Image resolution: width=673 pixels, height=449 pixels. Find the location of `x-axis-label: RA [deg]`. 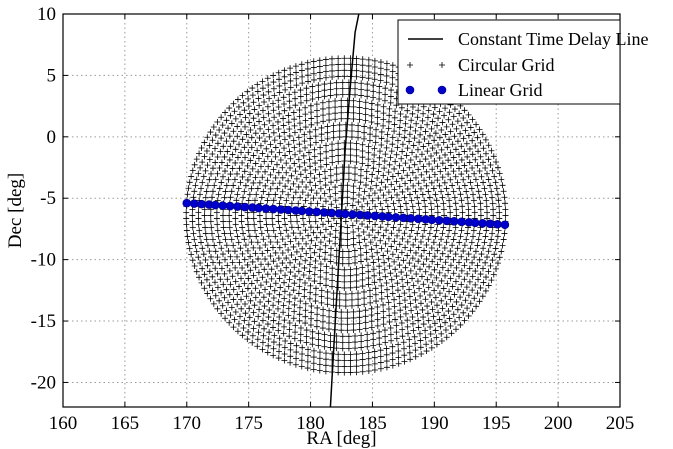

x-axis-label: RA [deg] is located at coordinates (341, 438).